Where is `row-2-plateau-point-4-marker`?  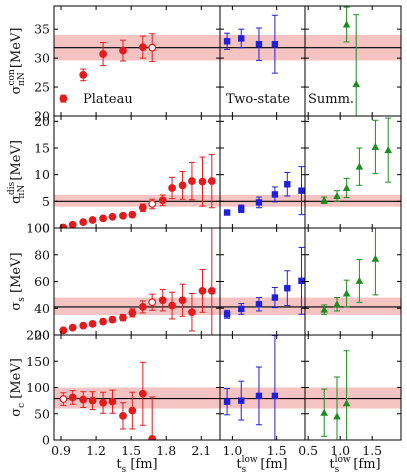
row-2-plateau-point-4-marker is located at coordinates (103, 321).